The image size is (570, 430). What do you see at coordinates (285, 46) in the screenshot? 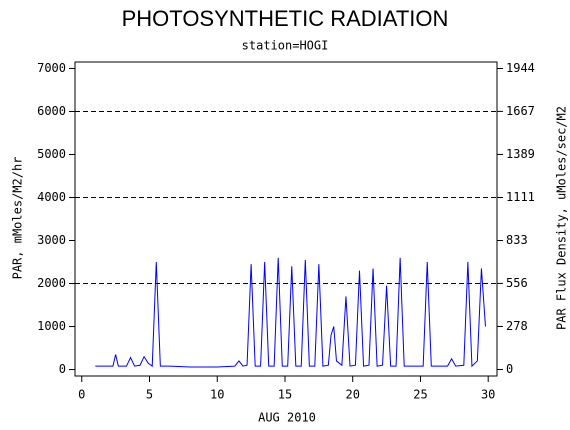
I see `chart-subtitle: station=HOGI` at bounding box center [285, 46].